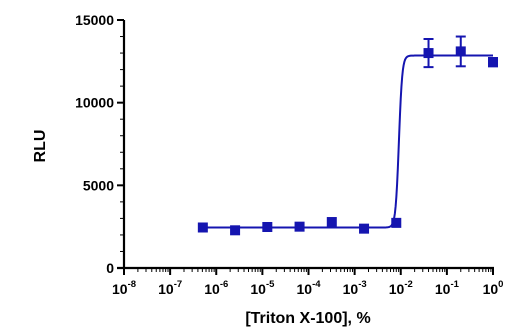 This screenshot has width=509, height=331. I want to click on y-axis-ticks: 0 5000 10000 15000, so click(99, 144).